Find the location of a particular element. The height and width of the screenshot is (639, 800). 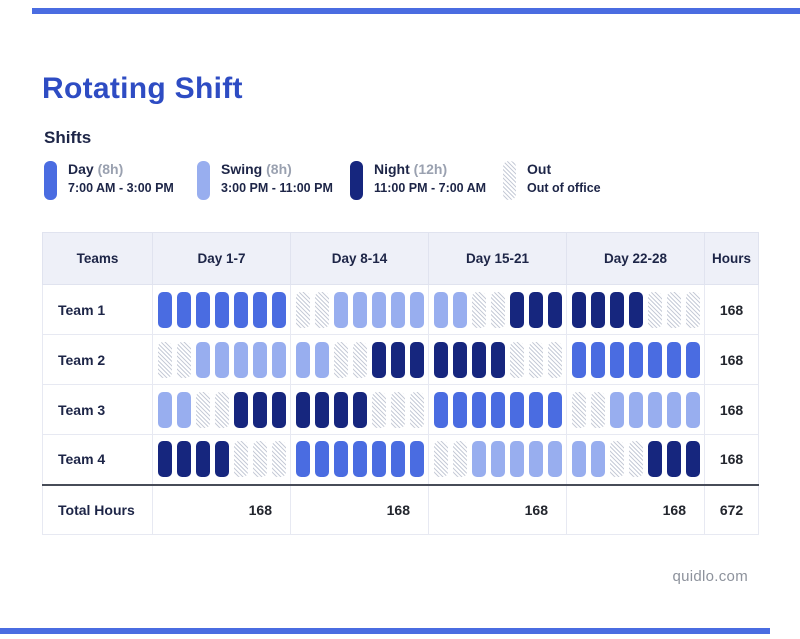

top-accent-bar is located at coordinates (416, 11).